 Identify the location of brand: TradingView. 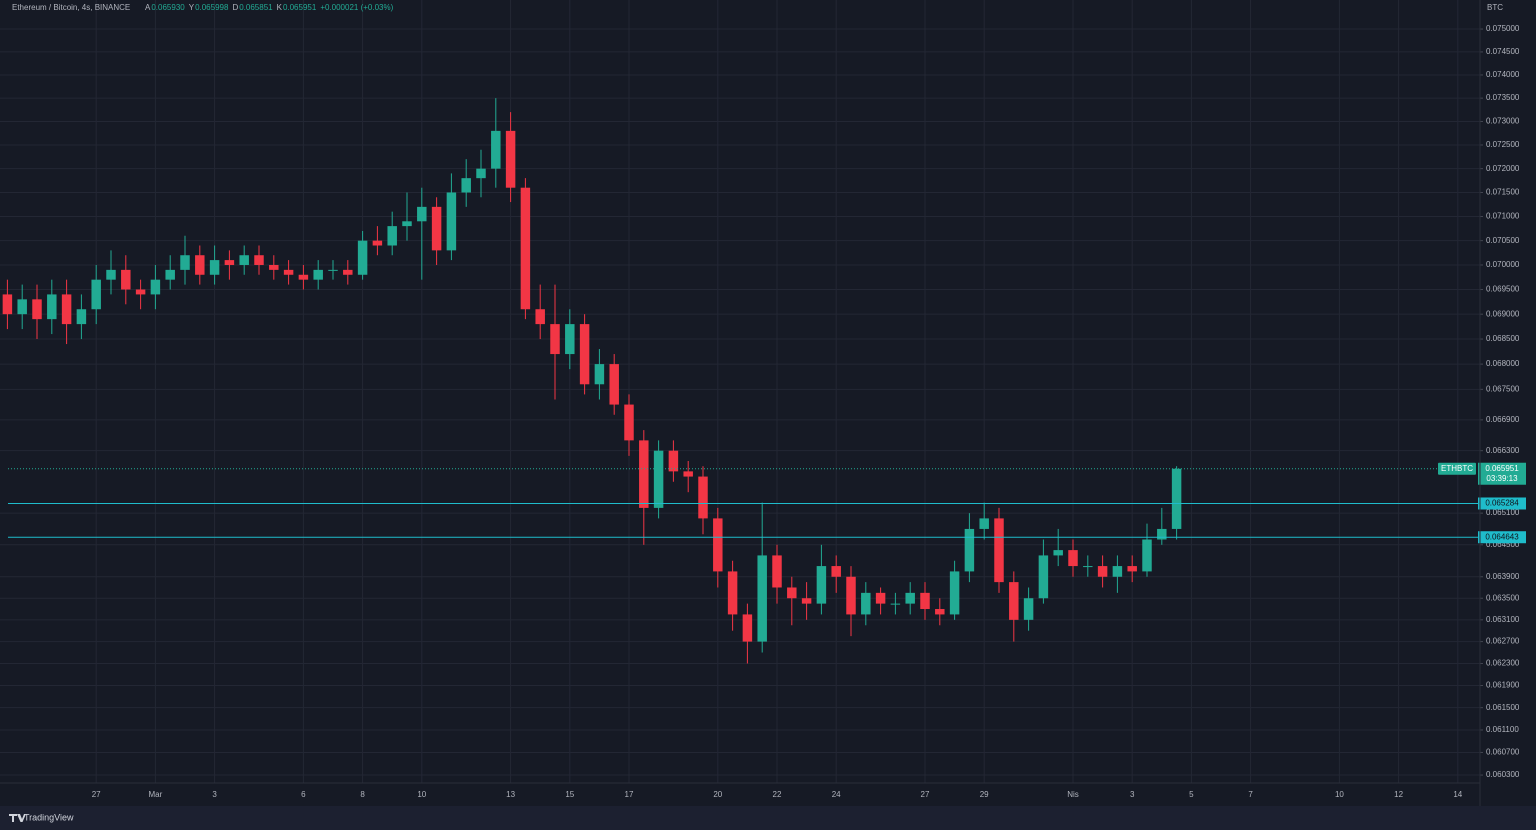
(41, 817).